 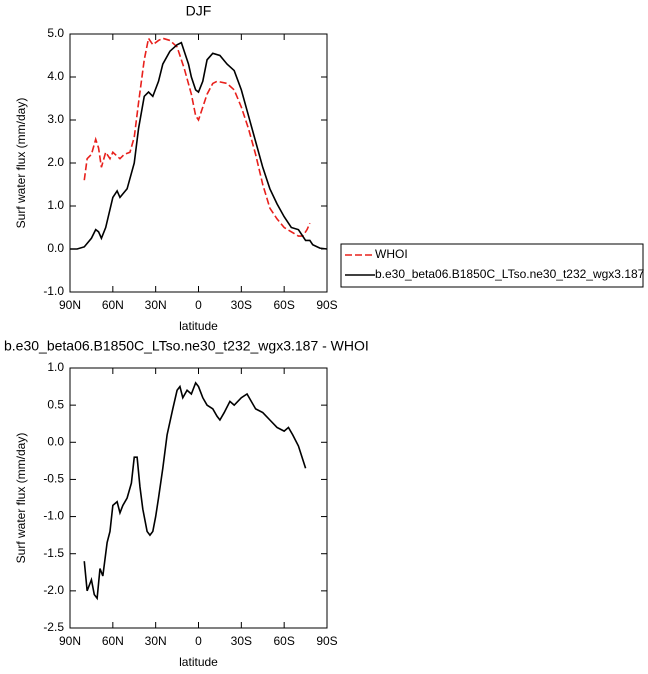 I want to click on y-tick-label: 2.0, so click(x=55, y=162).